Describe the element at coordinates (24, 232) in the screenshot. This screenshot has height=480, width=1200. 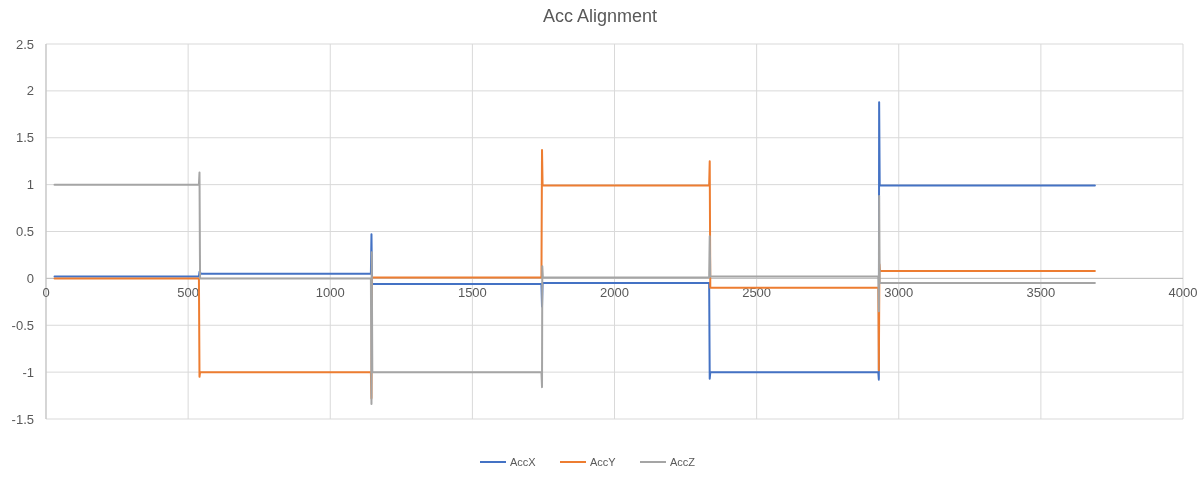
I see `y-tick-label: 0.5` at that location.